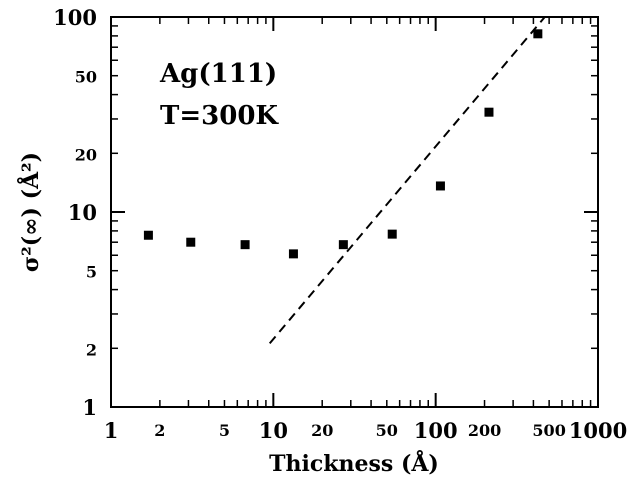  I want to click on y-minor-tick-label: 2, so click(91, 349).